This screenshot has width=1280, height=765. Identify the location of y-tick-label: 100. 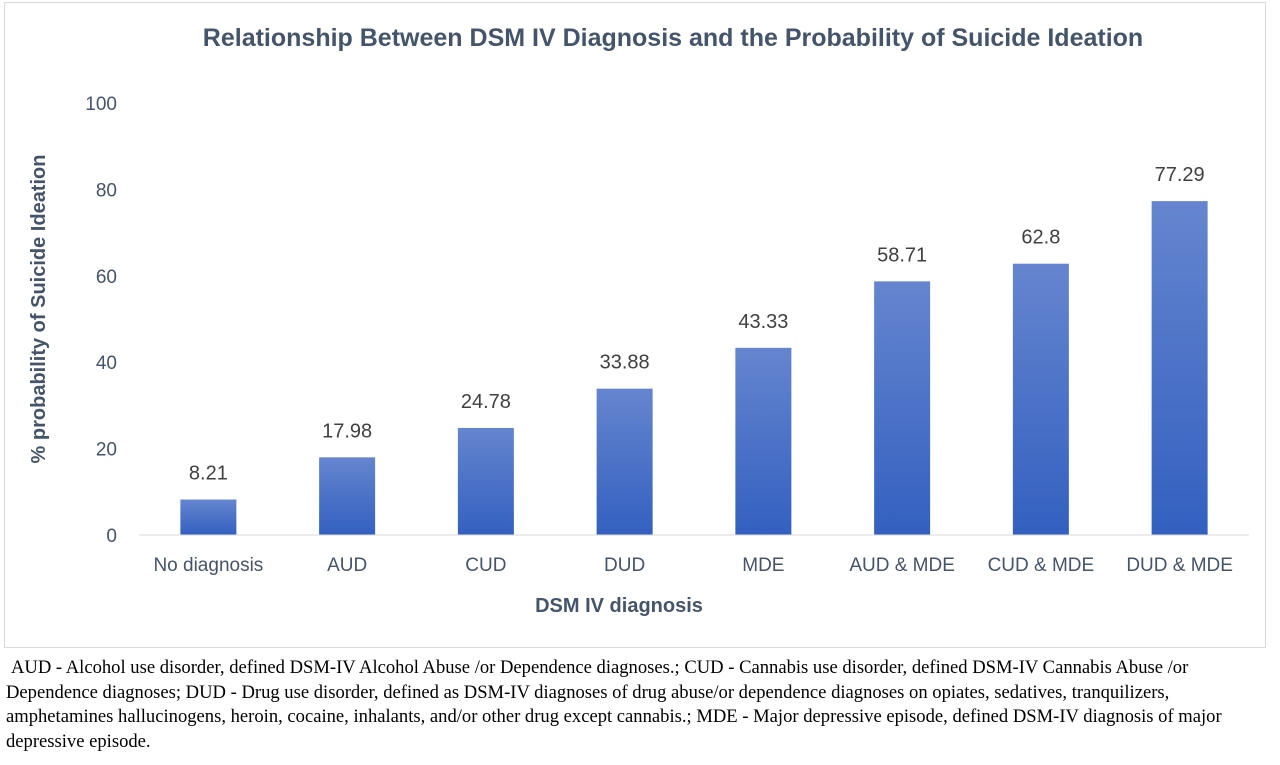
(101, 104).